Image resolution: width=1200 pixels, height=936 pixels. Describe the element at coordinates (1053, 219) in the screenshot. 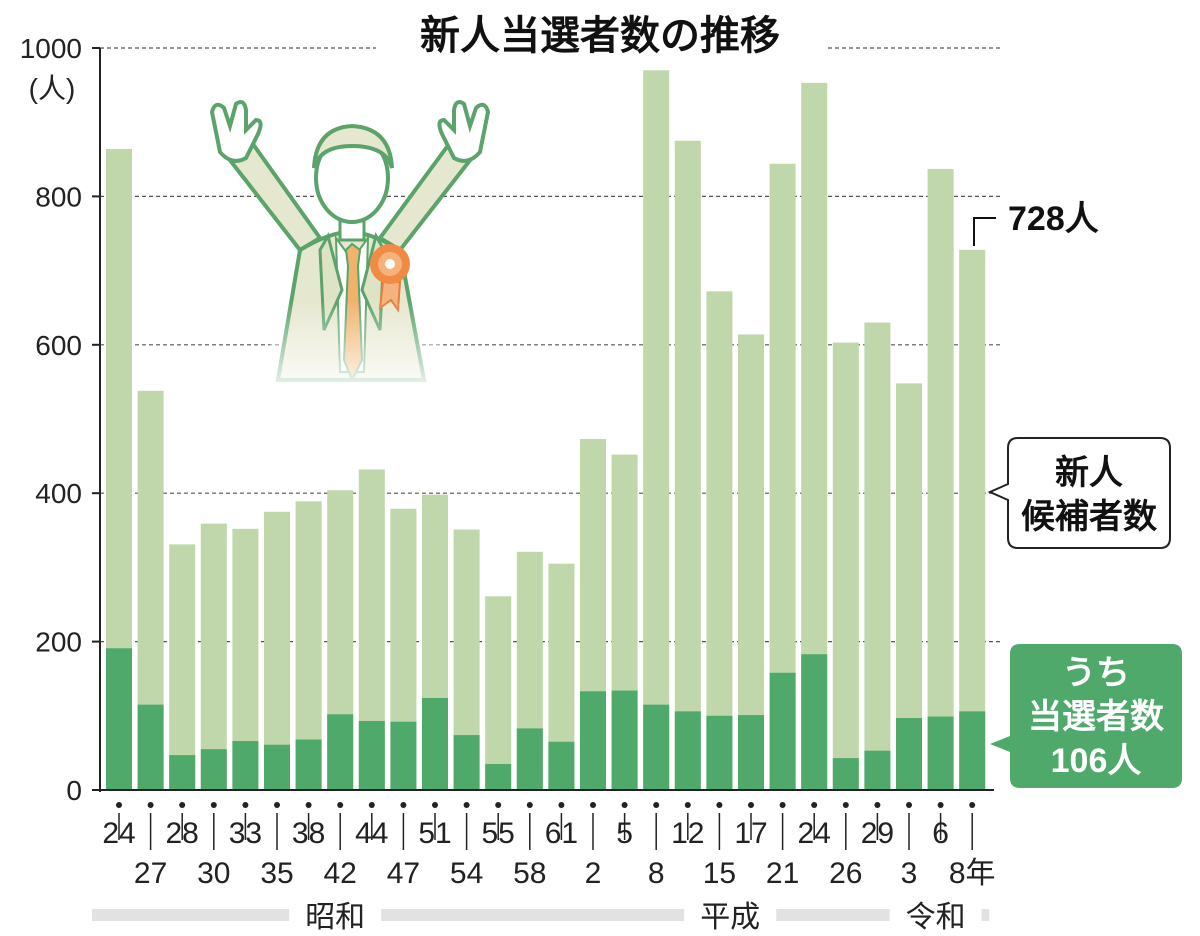

I see `latest-candidates-annotation: 728人` at that location.